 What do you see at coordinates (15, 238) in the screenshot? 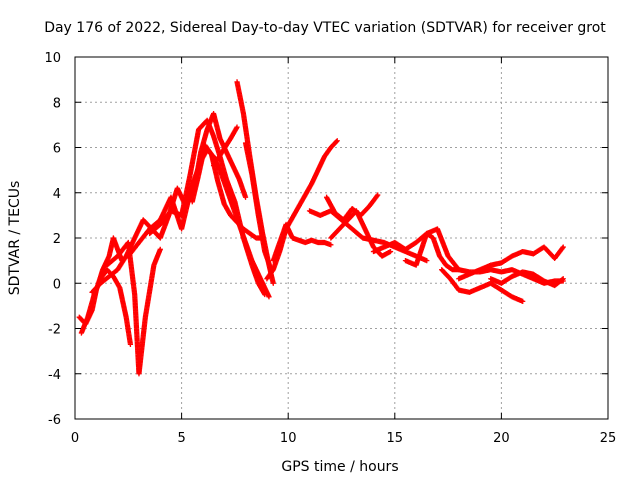
I see `y-axis-title: SDTVAR / TECUs` at bounding box center [15, 238].